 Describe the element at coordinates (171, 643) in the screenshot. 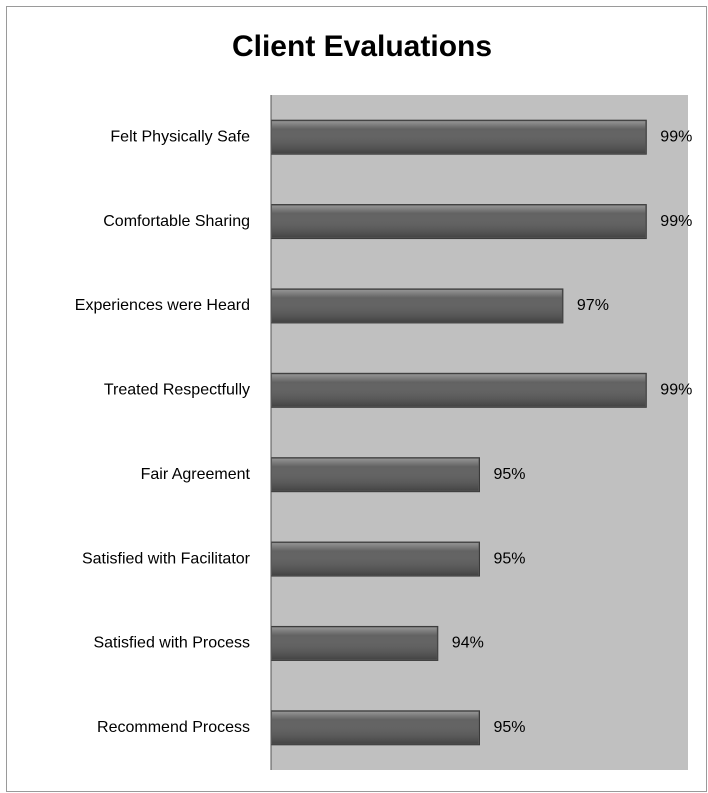

I see `y-tick-label: Satisfied with Process` at that location.